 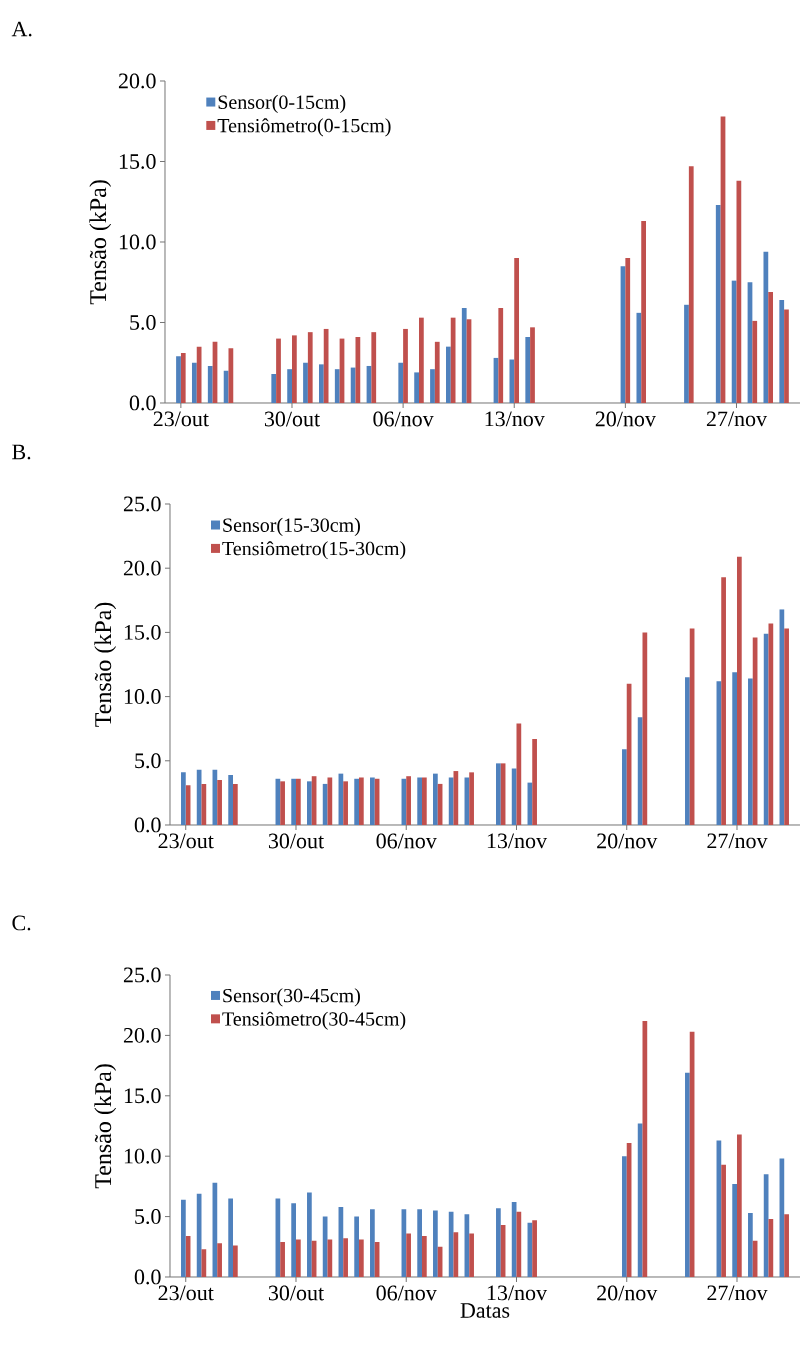 What do you see at coordinates (291, 997) in the screenshot?
I see `legend-label: Sensor(30-45cm)` at bounding box center [291, 997].